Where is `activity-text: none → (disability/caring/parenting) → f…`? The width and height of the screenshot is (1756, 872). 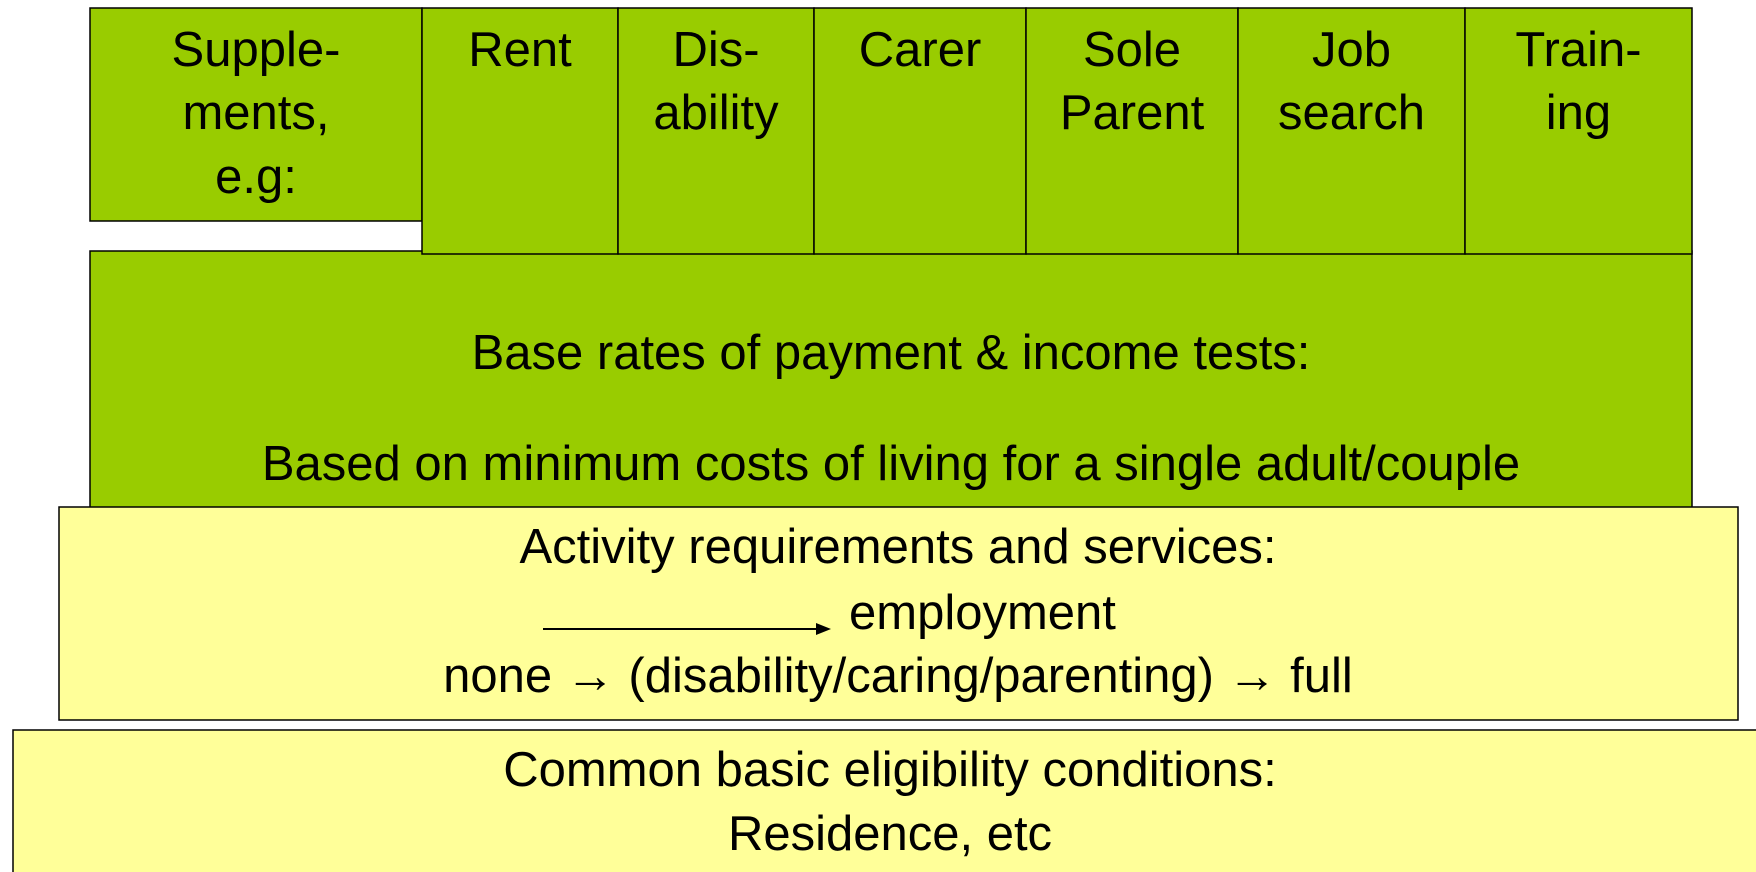
activity-text: none → (disability/caring/parenting) → f… is located at coordinates (898, 676).